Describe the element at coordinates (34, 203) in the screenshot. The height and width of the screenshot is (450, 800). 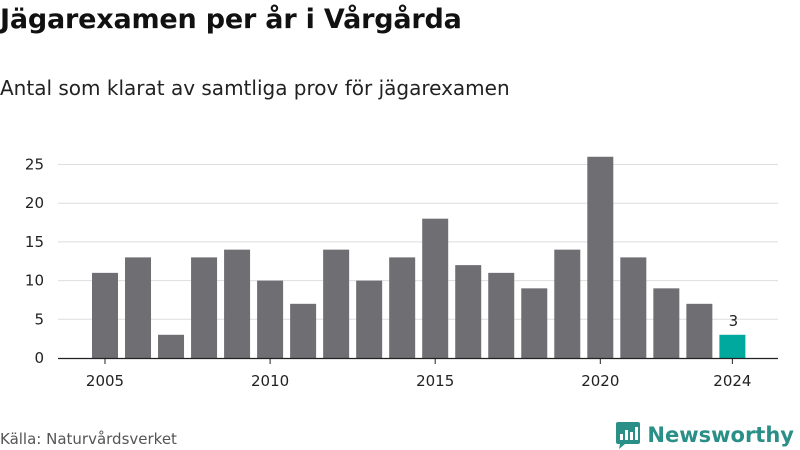
I see `y-tick-label: 20` at that location.